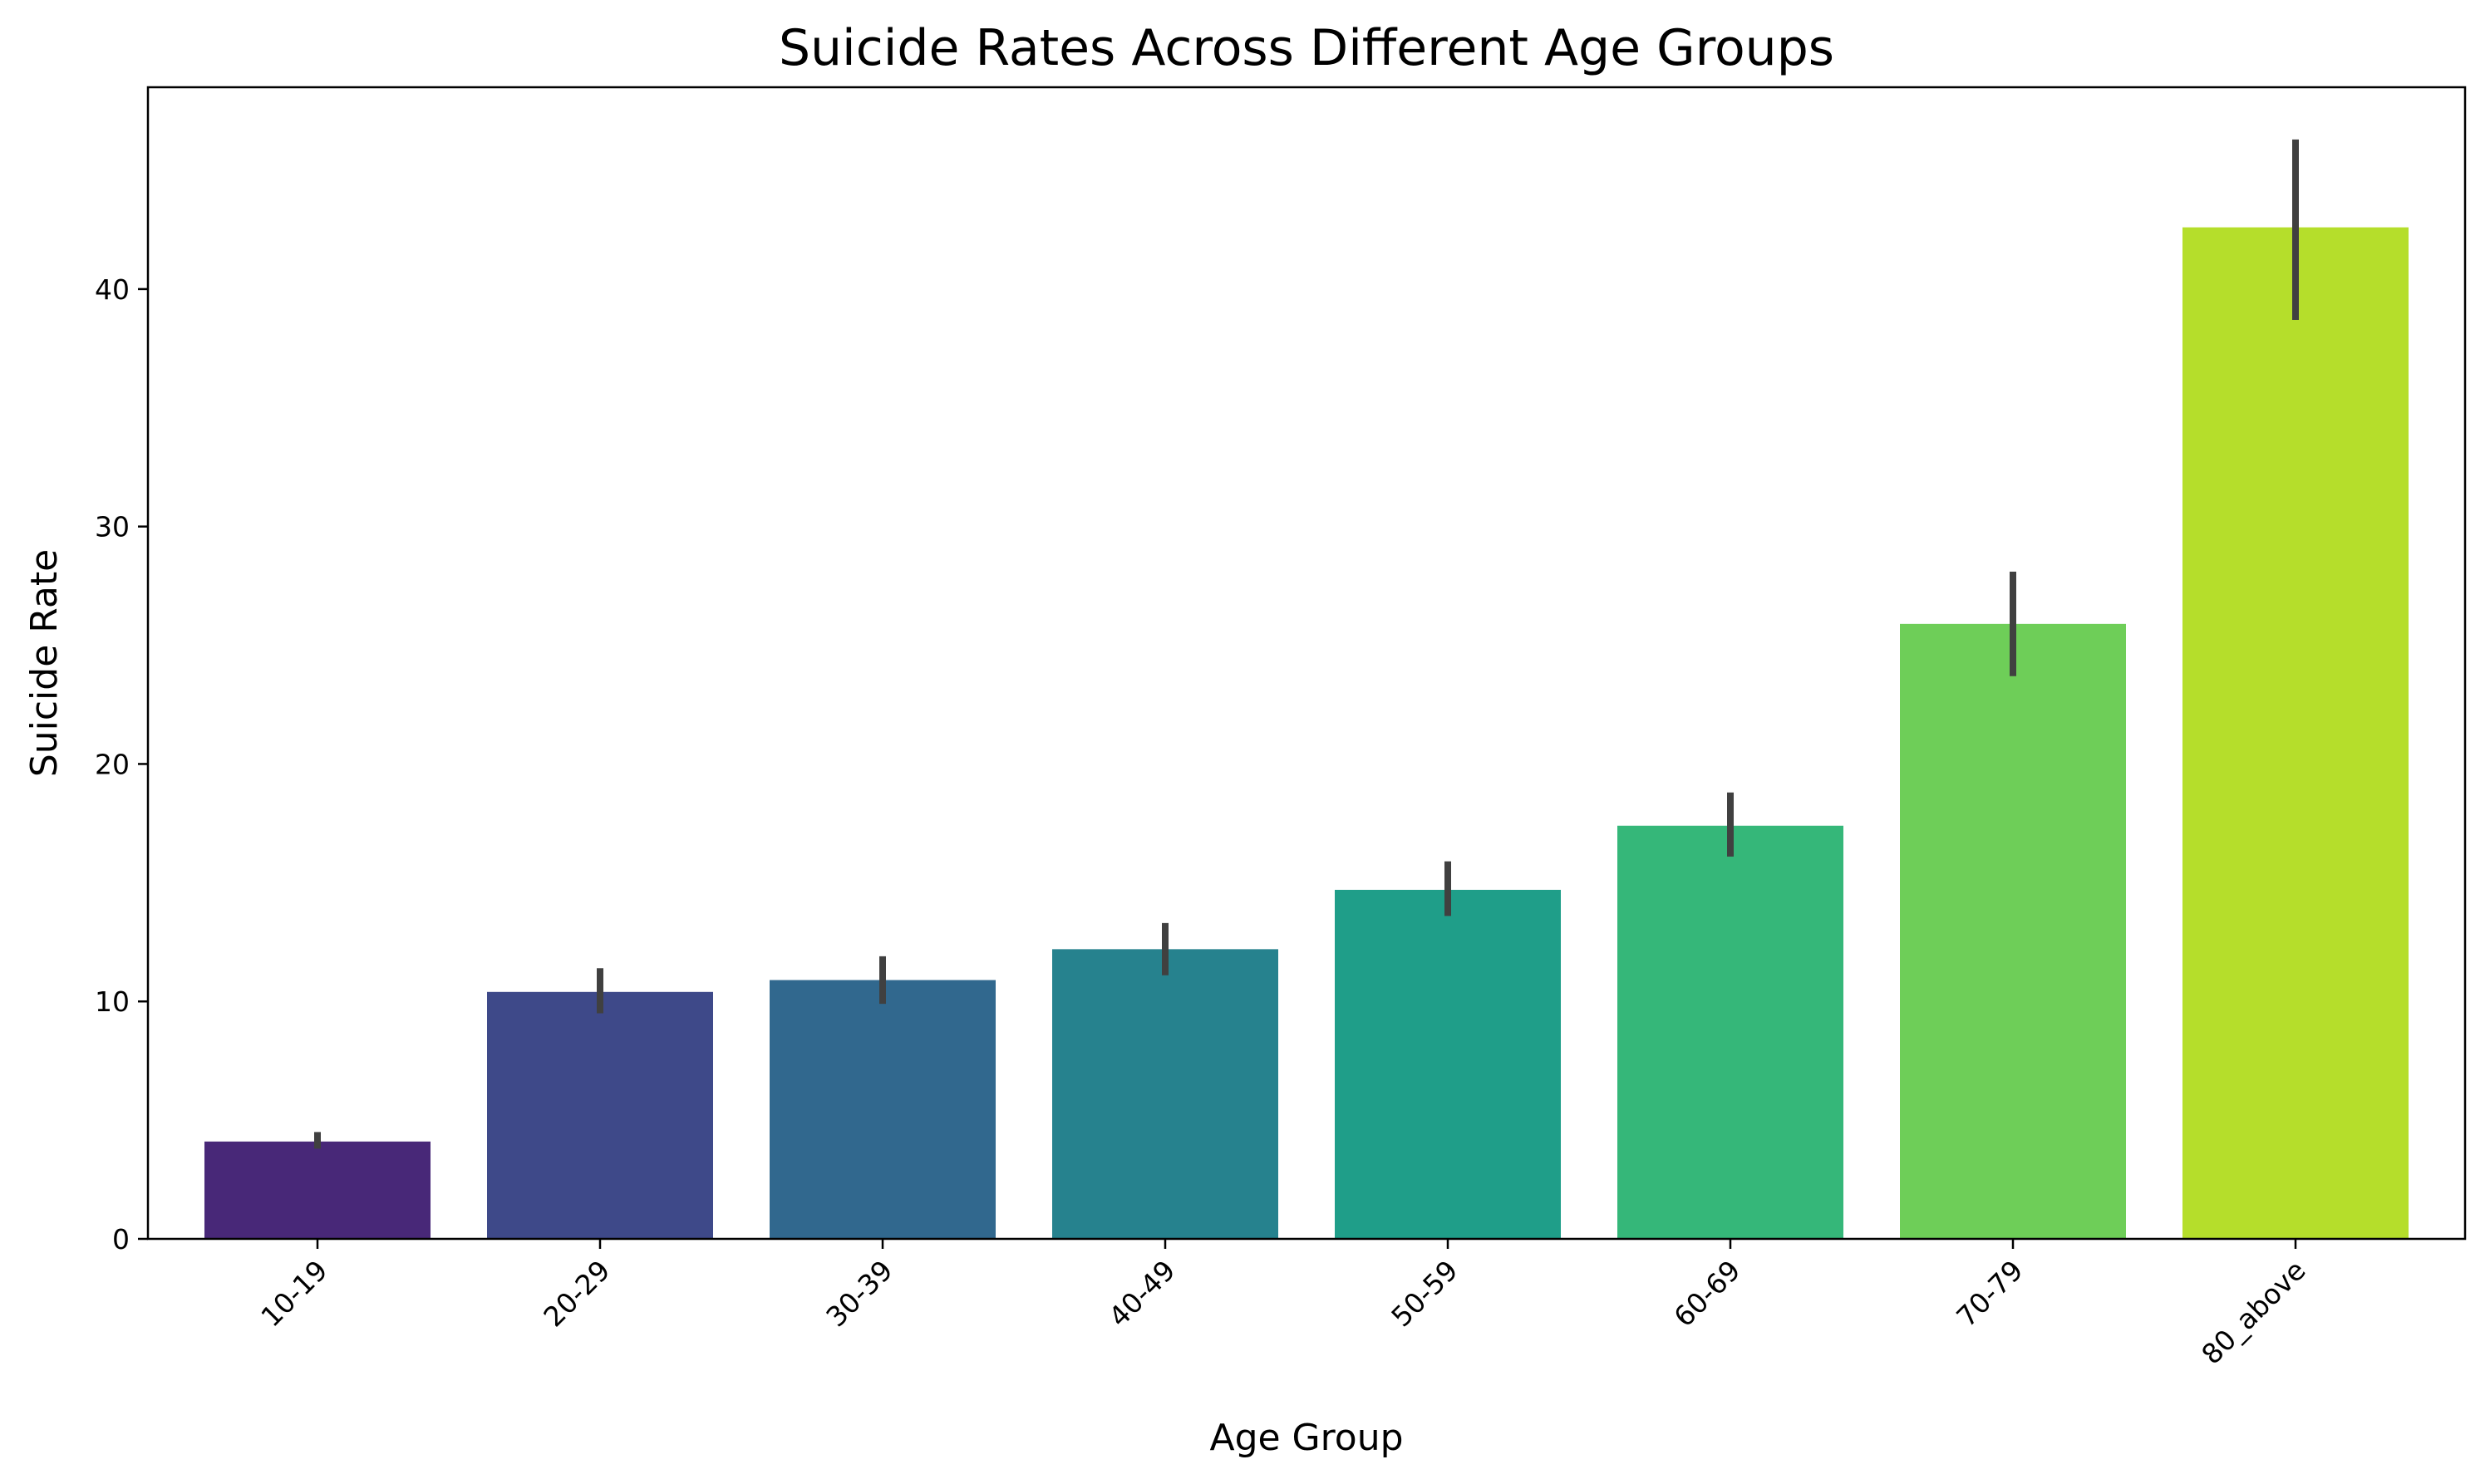  I want to click on y-tick-label-0: 0, so click(121, 1239).